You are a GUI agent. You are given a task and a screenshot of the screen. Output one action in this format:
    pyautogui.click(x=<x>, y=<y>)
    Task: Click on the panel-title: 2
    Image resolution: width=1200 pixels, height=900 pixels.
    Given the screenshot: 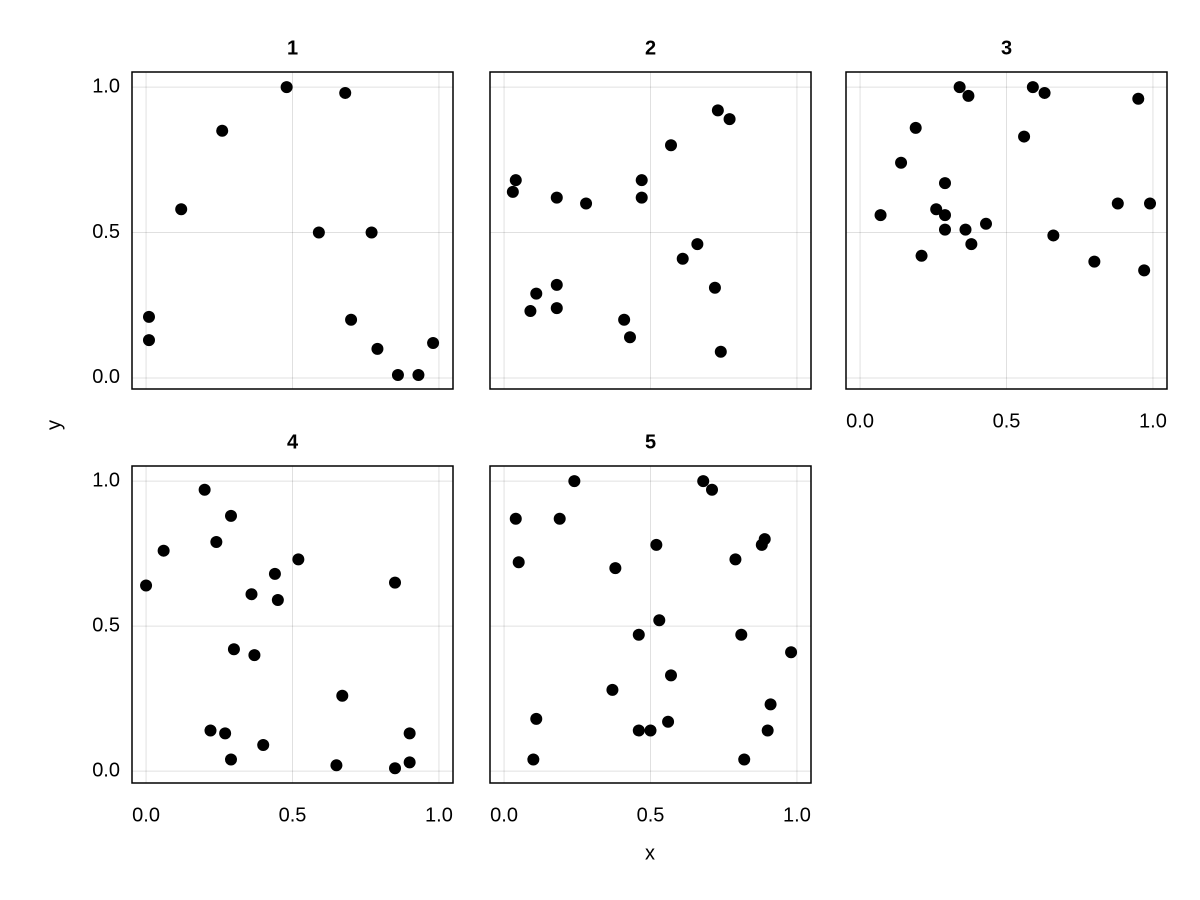 What is the action you would take?
    pyautogui.click(x=650, y=48)
    